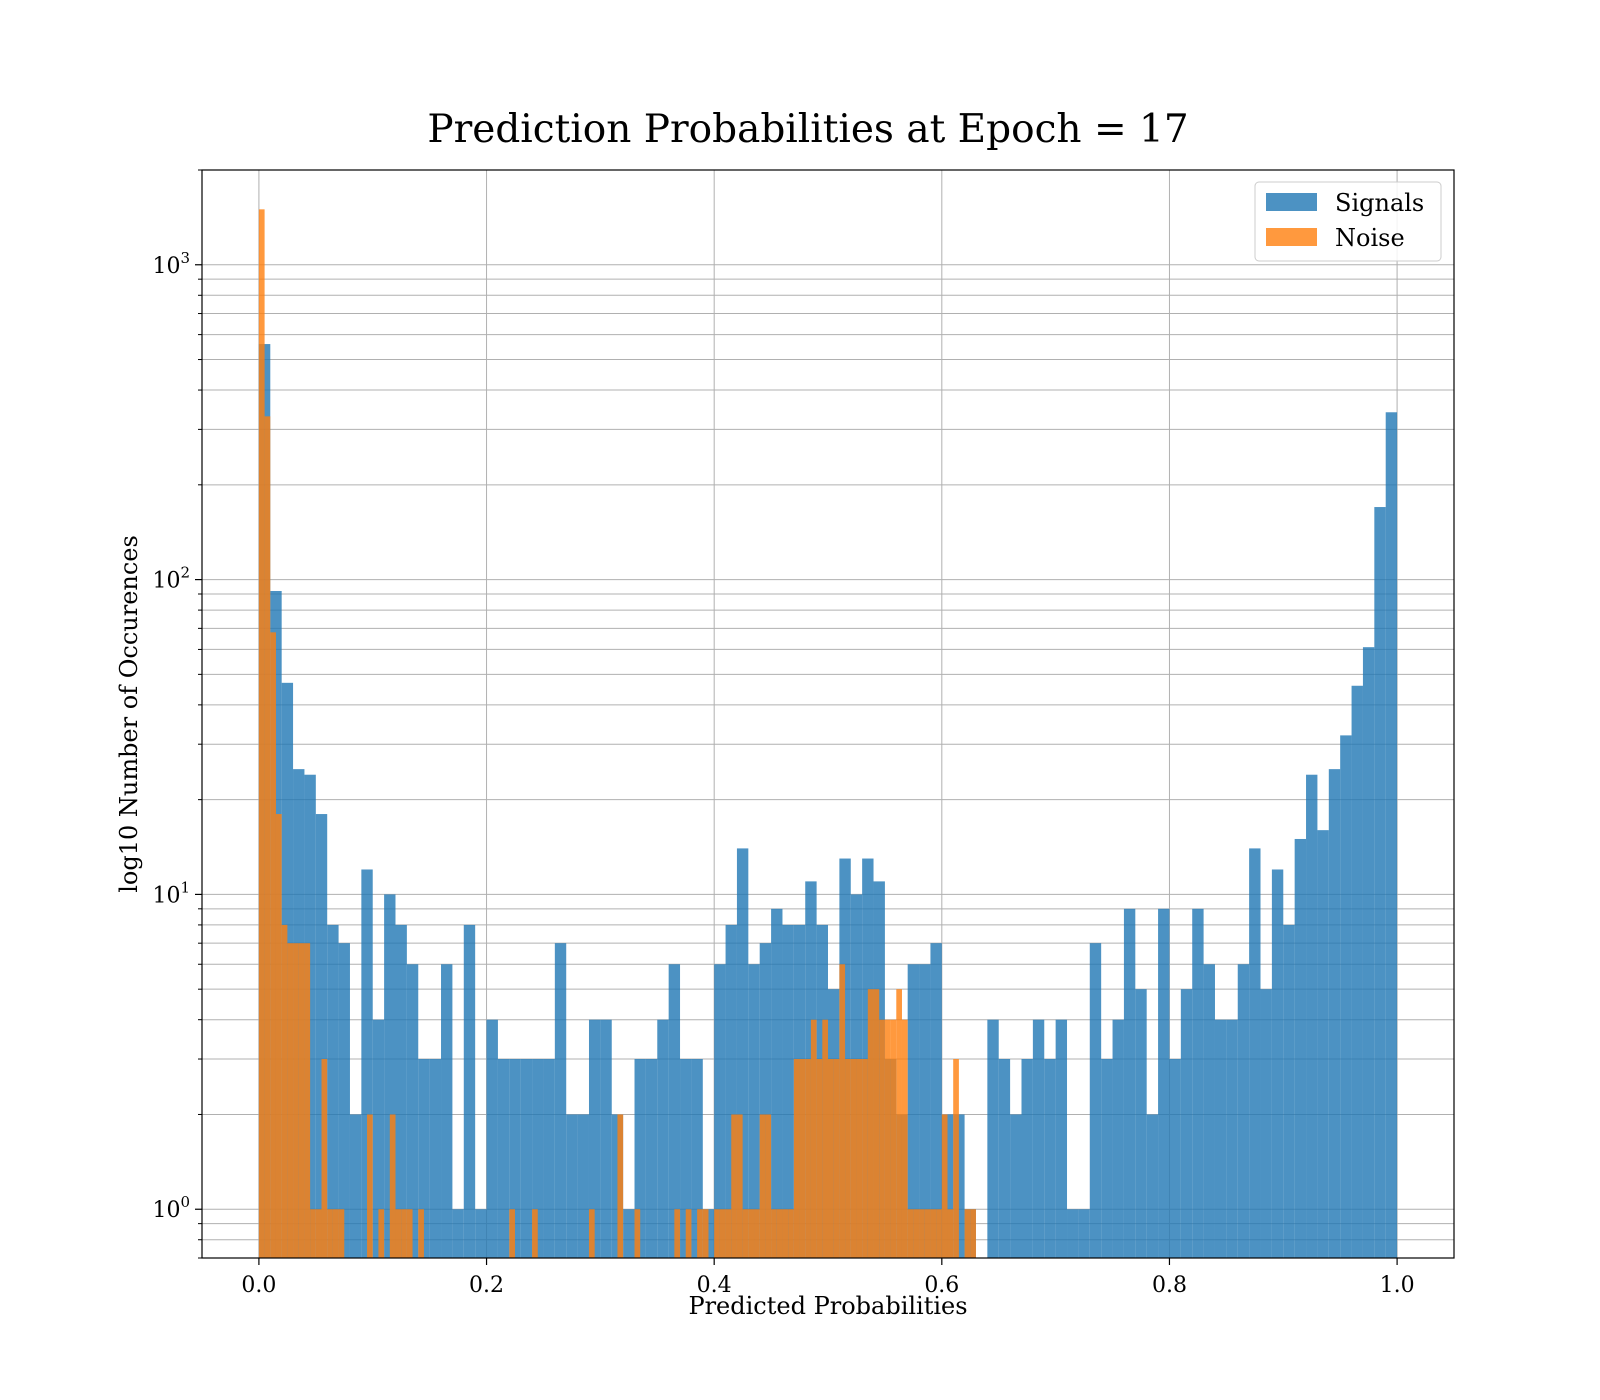  What do you see at coordinates (171, 579) in the screenshot?
I see `y-tick-label: 10²` at bounding box center [171, 579].